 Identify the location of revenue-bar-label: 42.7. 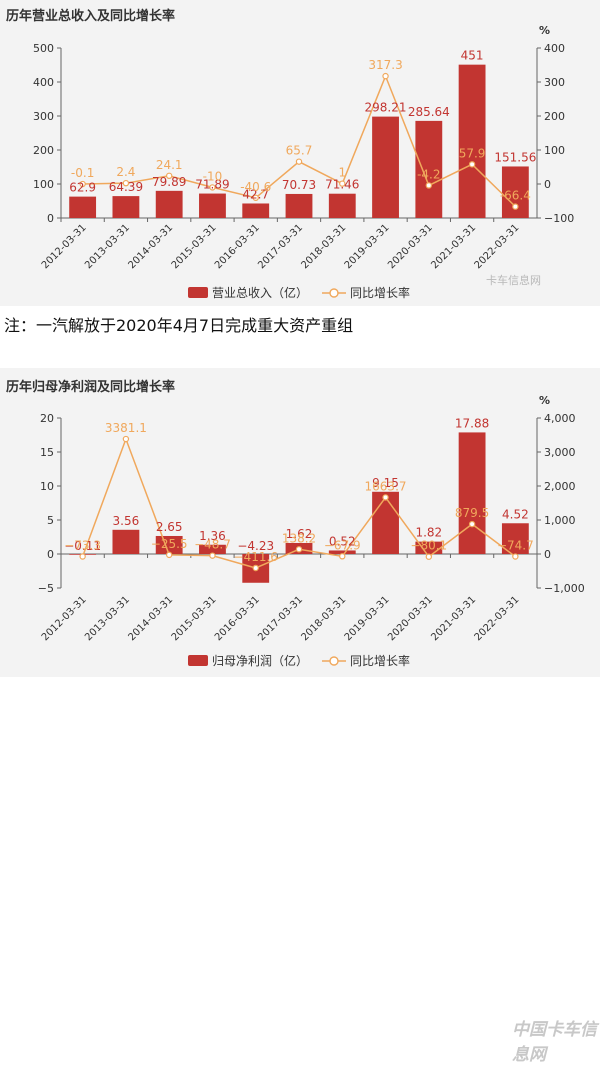
(255, 194).